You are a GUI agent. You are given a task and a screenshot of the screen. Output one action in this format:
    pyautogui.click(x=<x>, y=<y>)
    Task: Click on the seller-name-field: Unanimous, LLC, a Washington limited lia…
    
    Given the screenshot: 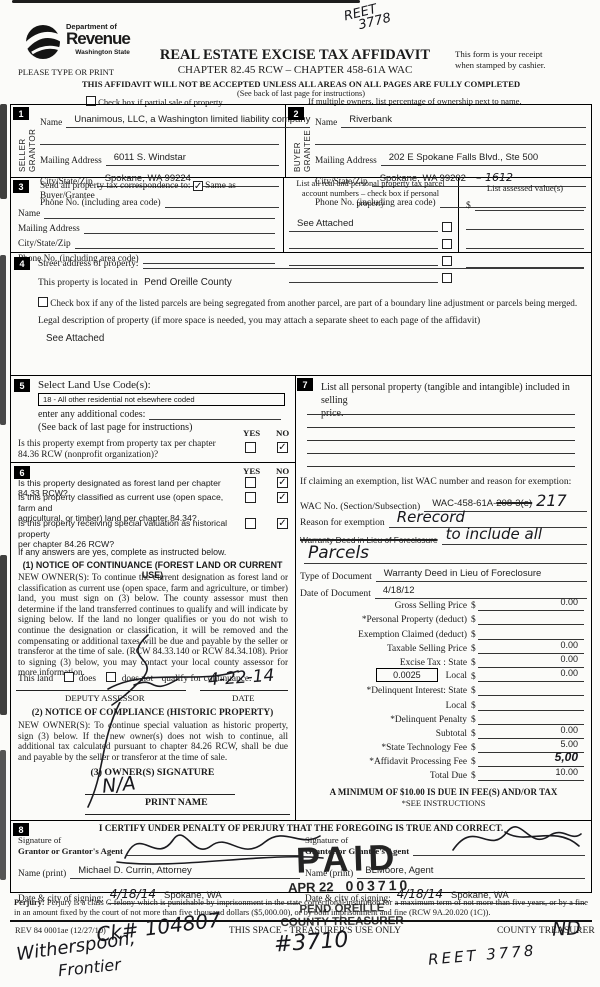 What is the action you would take?
    pyautogui.click(x=188, y=118)
    